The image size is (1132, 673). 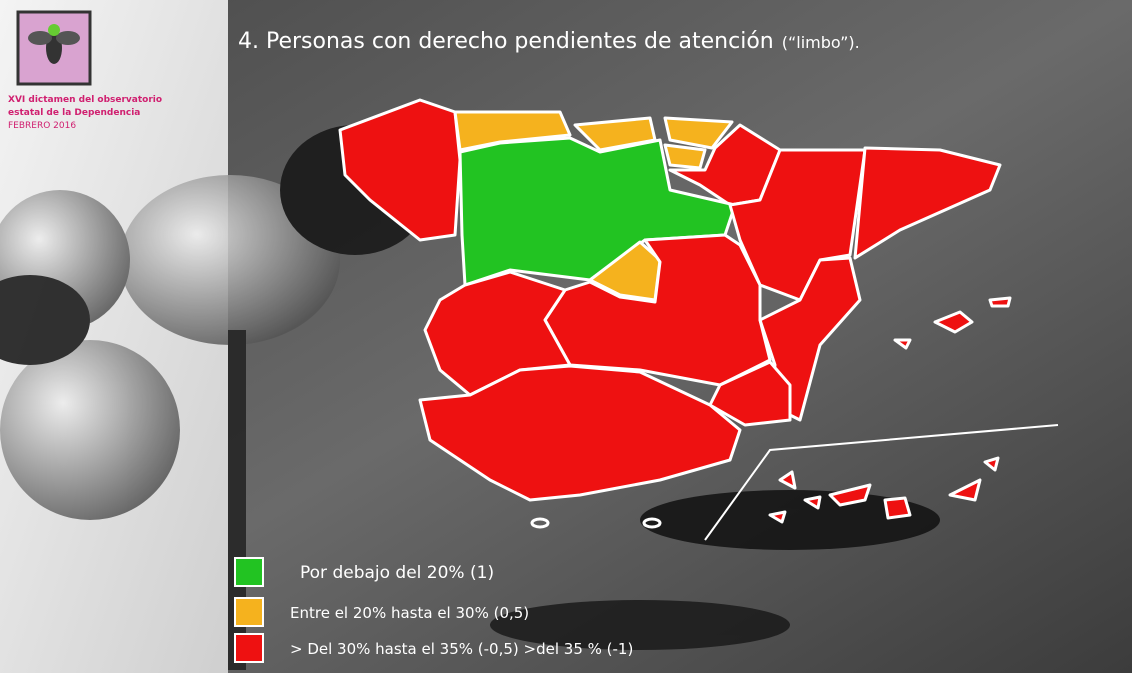 I want to click on canarias-divider, so click(x=881, y=482).